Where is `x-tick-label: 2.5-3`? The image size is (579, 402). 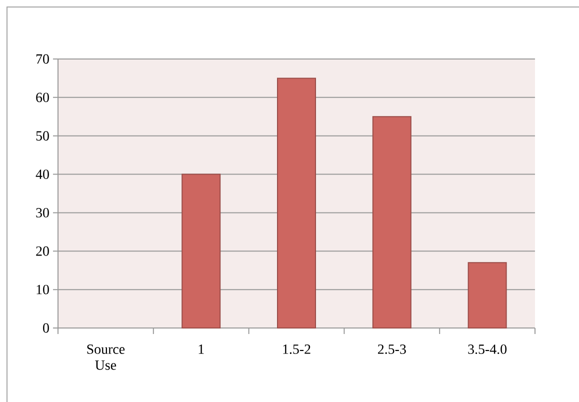 x-tick-label: 2.5-3 is located at coordinates (392, 349).